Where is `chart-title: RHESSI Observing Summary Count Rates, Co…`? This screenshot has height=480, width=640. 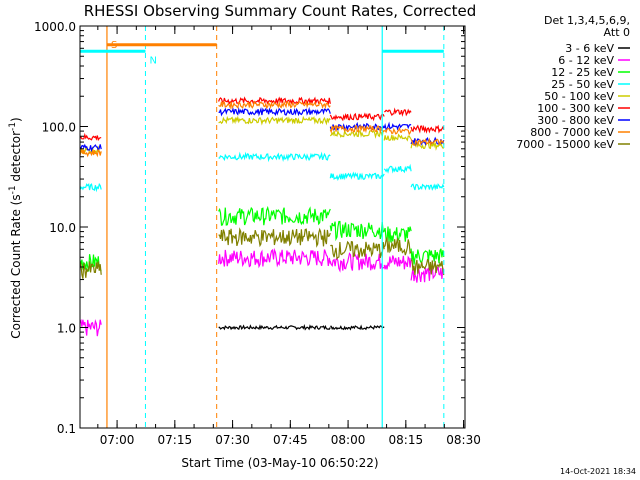
chart-title: RHESSI Observing Summary Count Rates, Co… is located at coordinates (280, 11).